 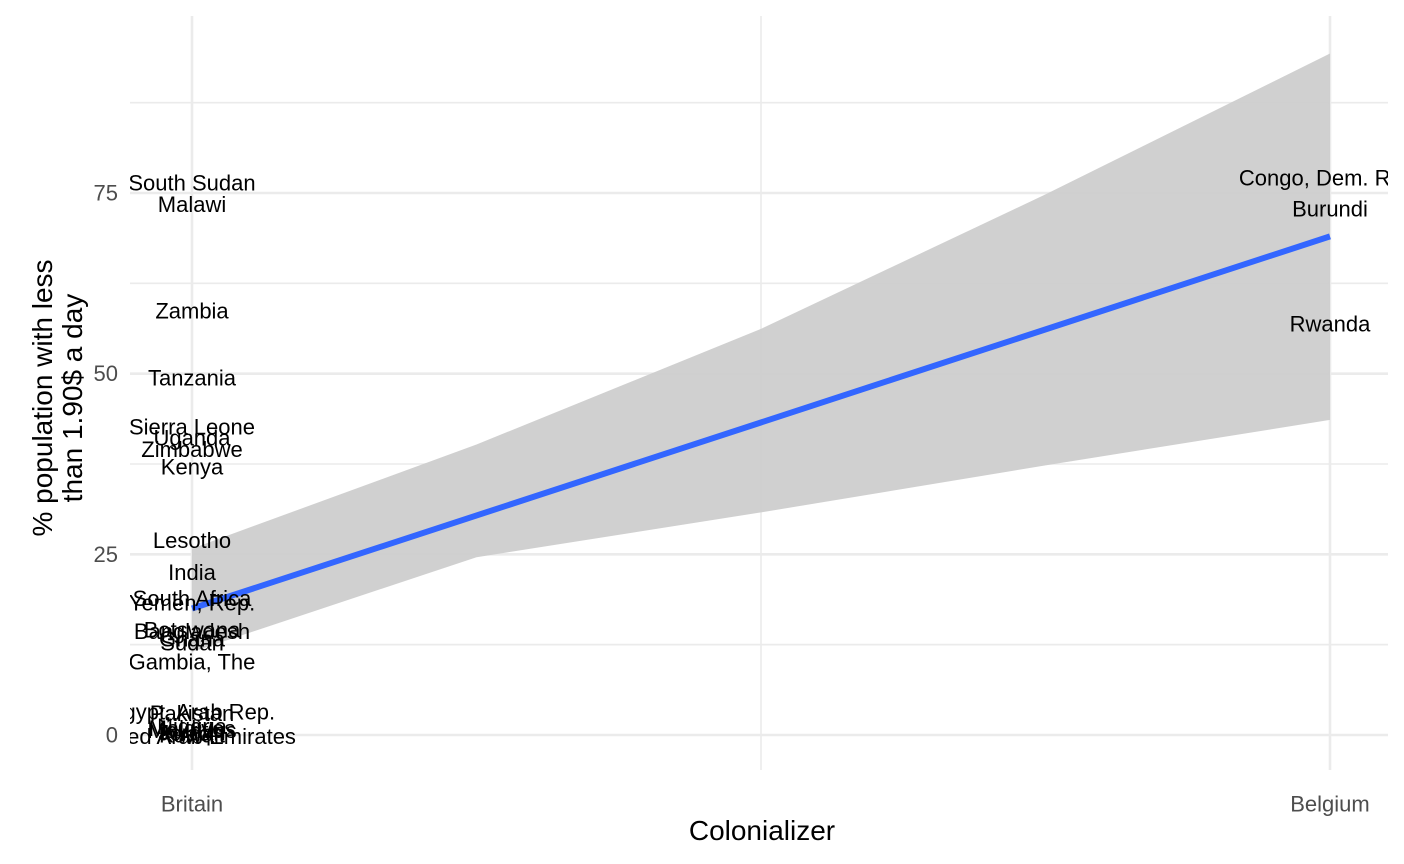 What do you see at coordinates (192, 598) in the screenshot?
I see `point-label: South Africa` at bounding box center [192, 598].